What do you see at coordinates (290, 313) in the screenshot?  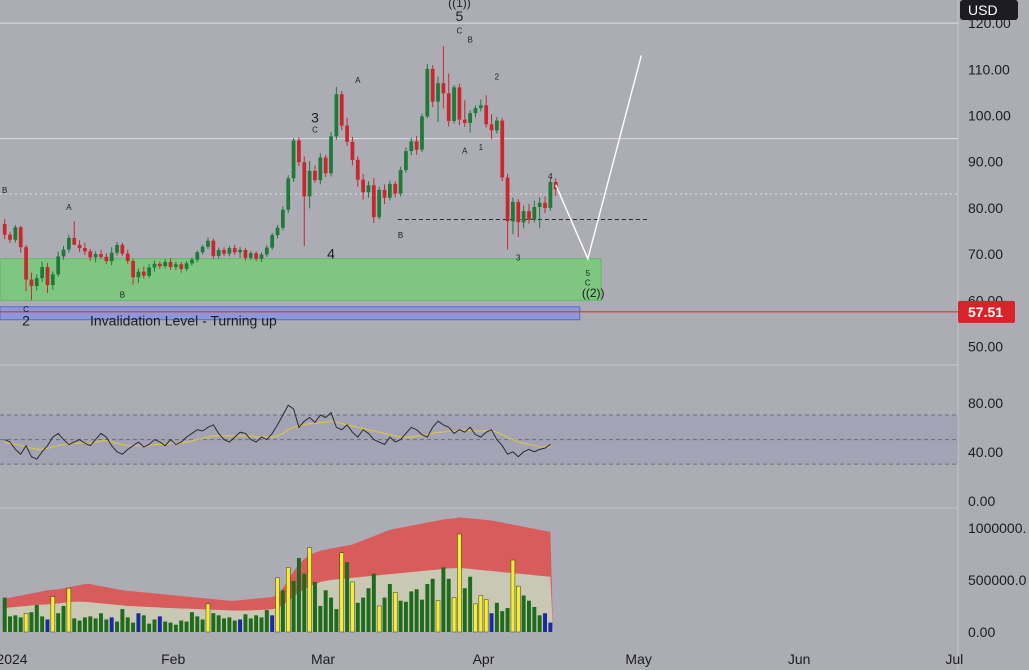 I see `invalidation-zone` at bounding box center [290, 313].